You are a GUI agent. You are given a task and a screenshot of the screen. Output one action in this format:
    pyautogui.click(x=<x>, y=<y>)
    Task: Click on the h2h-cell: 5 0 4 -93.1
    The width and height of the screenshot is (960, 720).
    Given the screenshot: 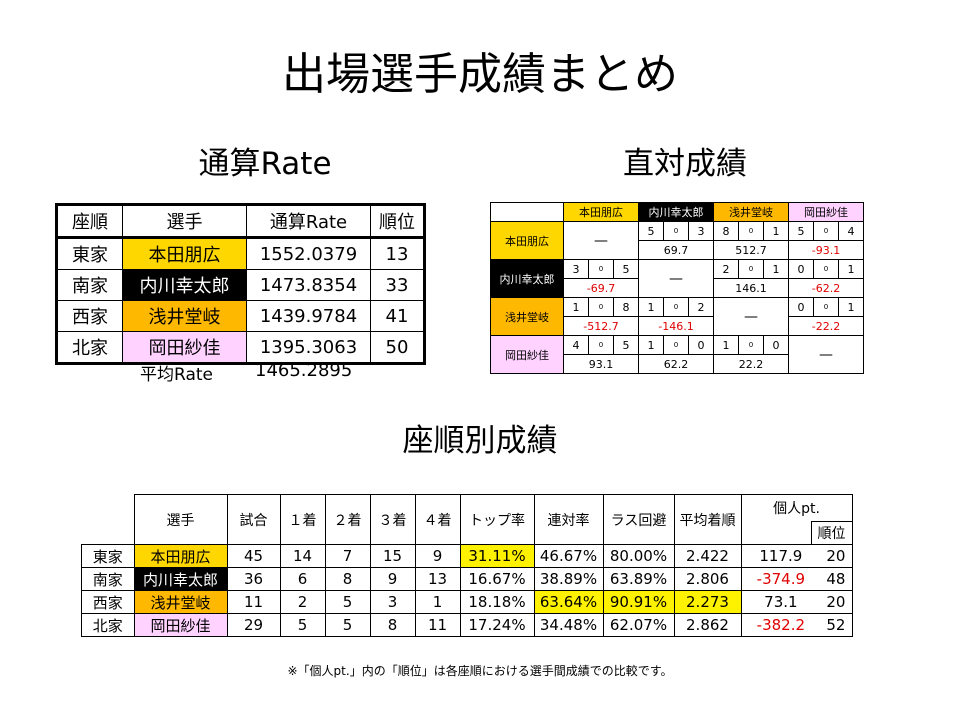 What is the action you would take?
    pyautogui.click(x=826, y=240)
    